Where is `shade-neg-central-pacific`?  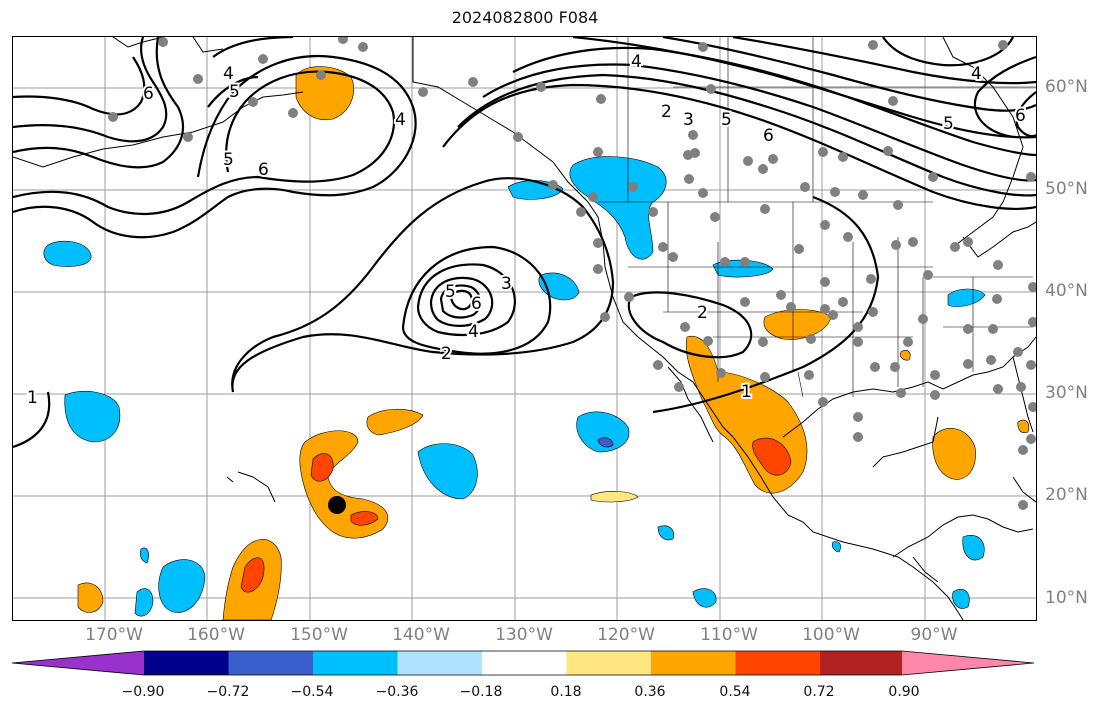 shade-neg-central-pacific is located at coordinates (92, 416).